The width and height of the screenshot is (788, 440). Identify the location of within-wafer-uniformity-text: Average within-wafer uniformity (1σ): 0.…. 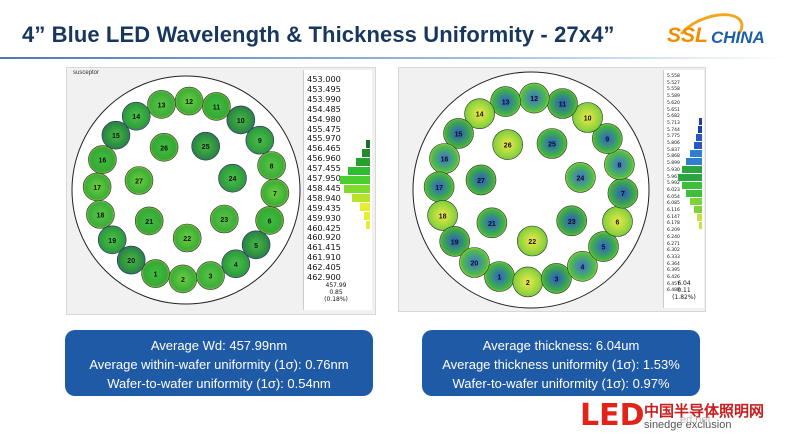
(219, 364).